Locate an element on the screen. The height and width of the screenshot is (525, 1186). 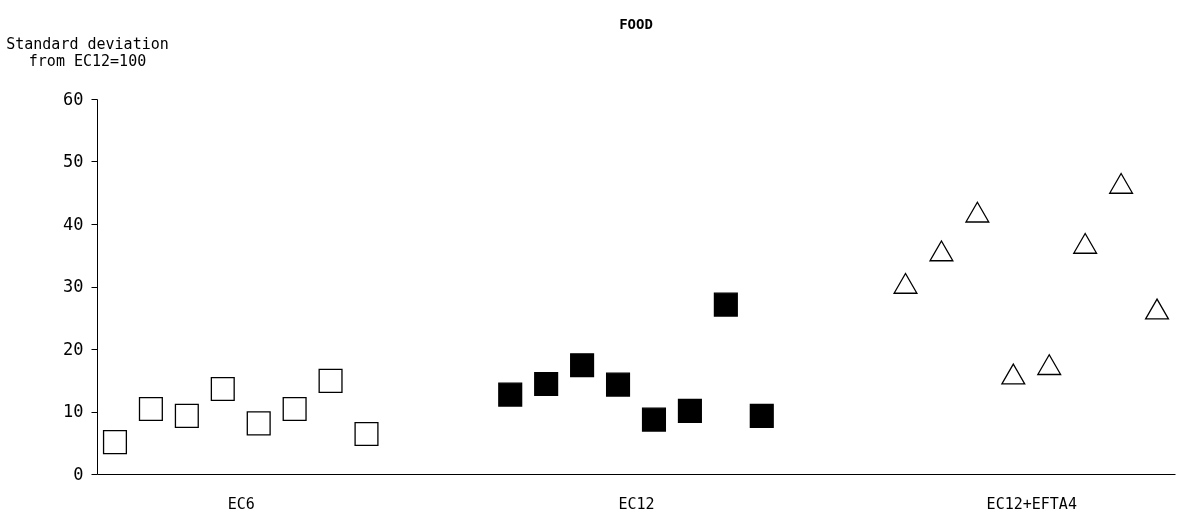
y-axis-title: Standard deviation from EC12=100 is located at coordinates (87, 52).